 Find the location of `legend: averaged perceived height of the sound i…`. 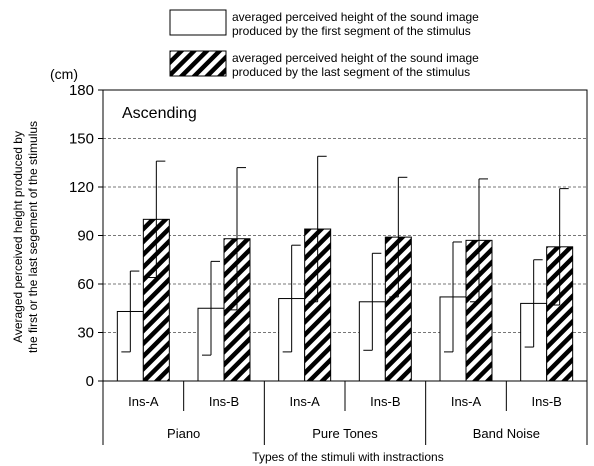

legend: averaged perceived height of the sound i… is located at coordinates (324, 44).